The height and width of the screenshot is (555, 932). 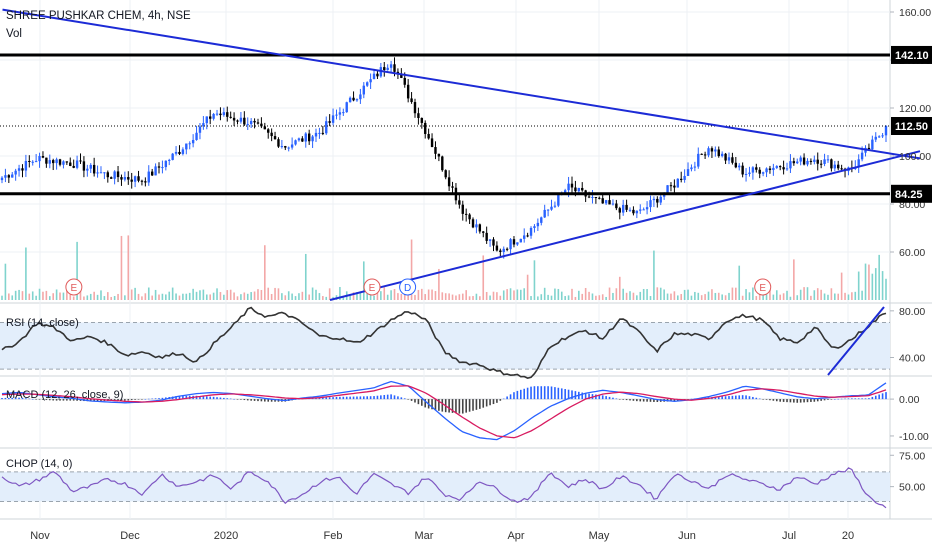 What do you see at coordinates (914, 437) in the screenshot?
I see `macd-tick-label: -10.00` at bounding box center [914, 437].